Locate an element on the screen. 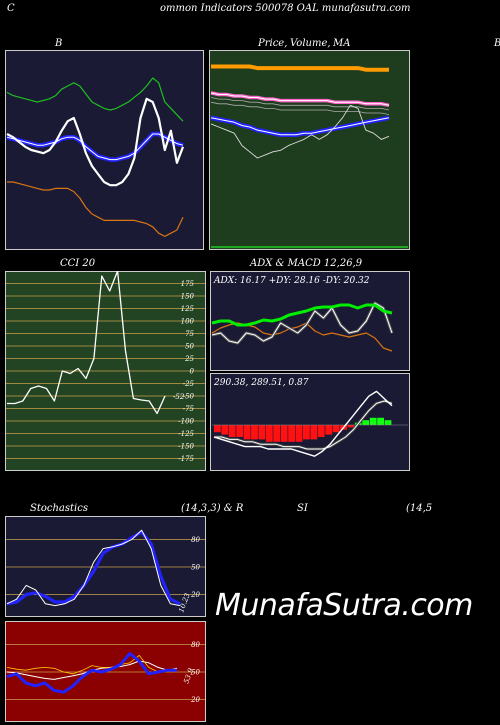  adx-values-text: ADX: 16.17 +DY: 28.16 -DY: 20.32 is located at coordinates (291, 281).